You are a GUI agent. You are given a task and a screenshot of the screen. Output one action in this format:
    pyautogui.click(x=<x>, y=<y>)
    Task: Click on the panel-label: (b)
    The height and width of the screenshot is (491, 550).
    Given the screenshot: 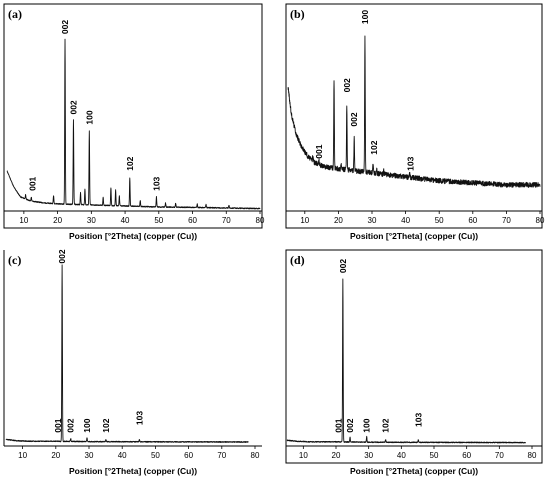 What is the action you would take?
    pyautogui.click(x=297, y=14)
    